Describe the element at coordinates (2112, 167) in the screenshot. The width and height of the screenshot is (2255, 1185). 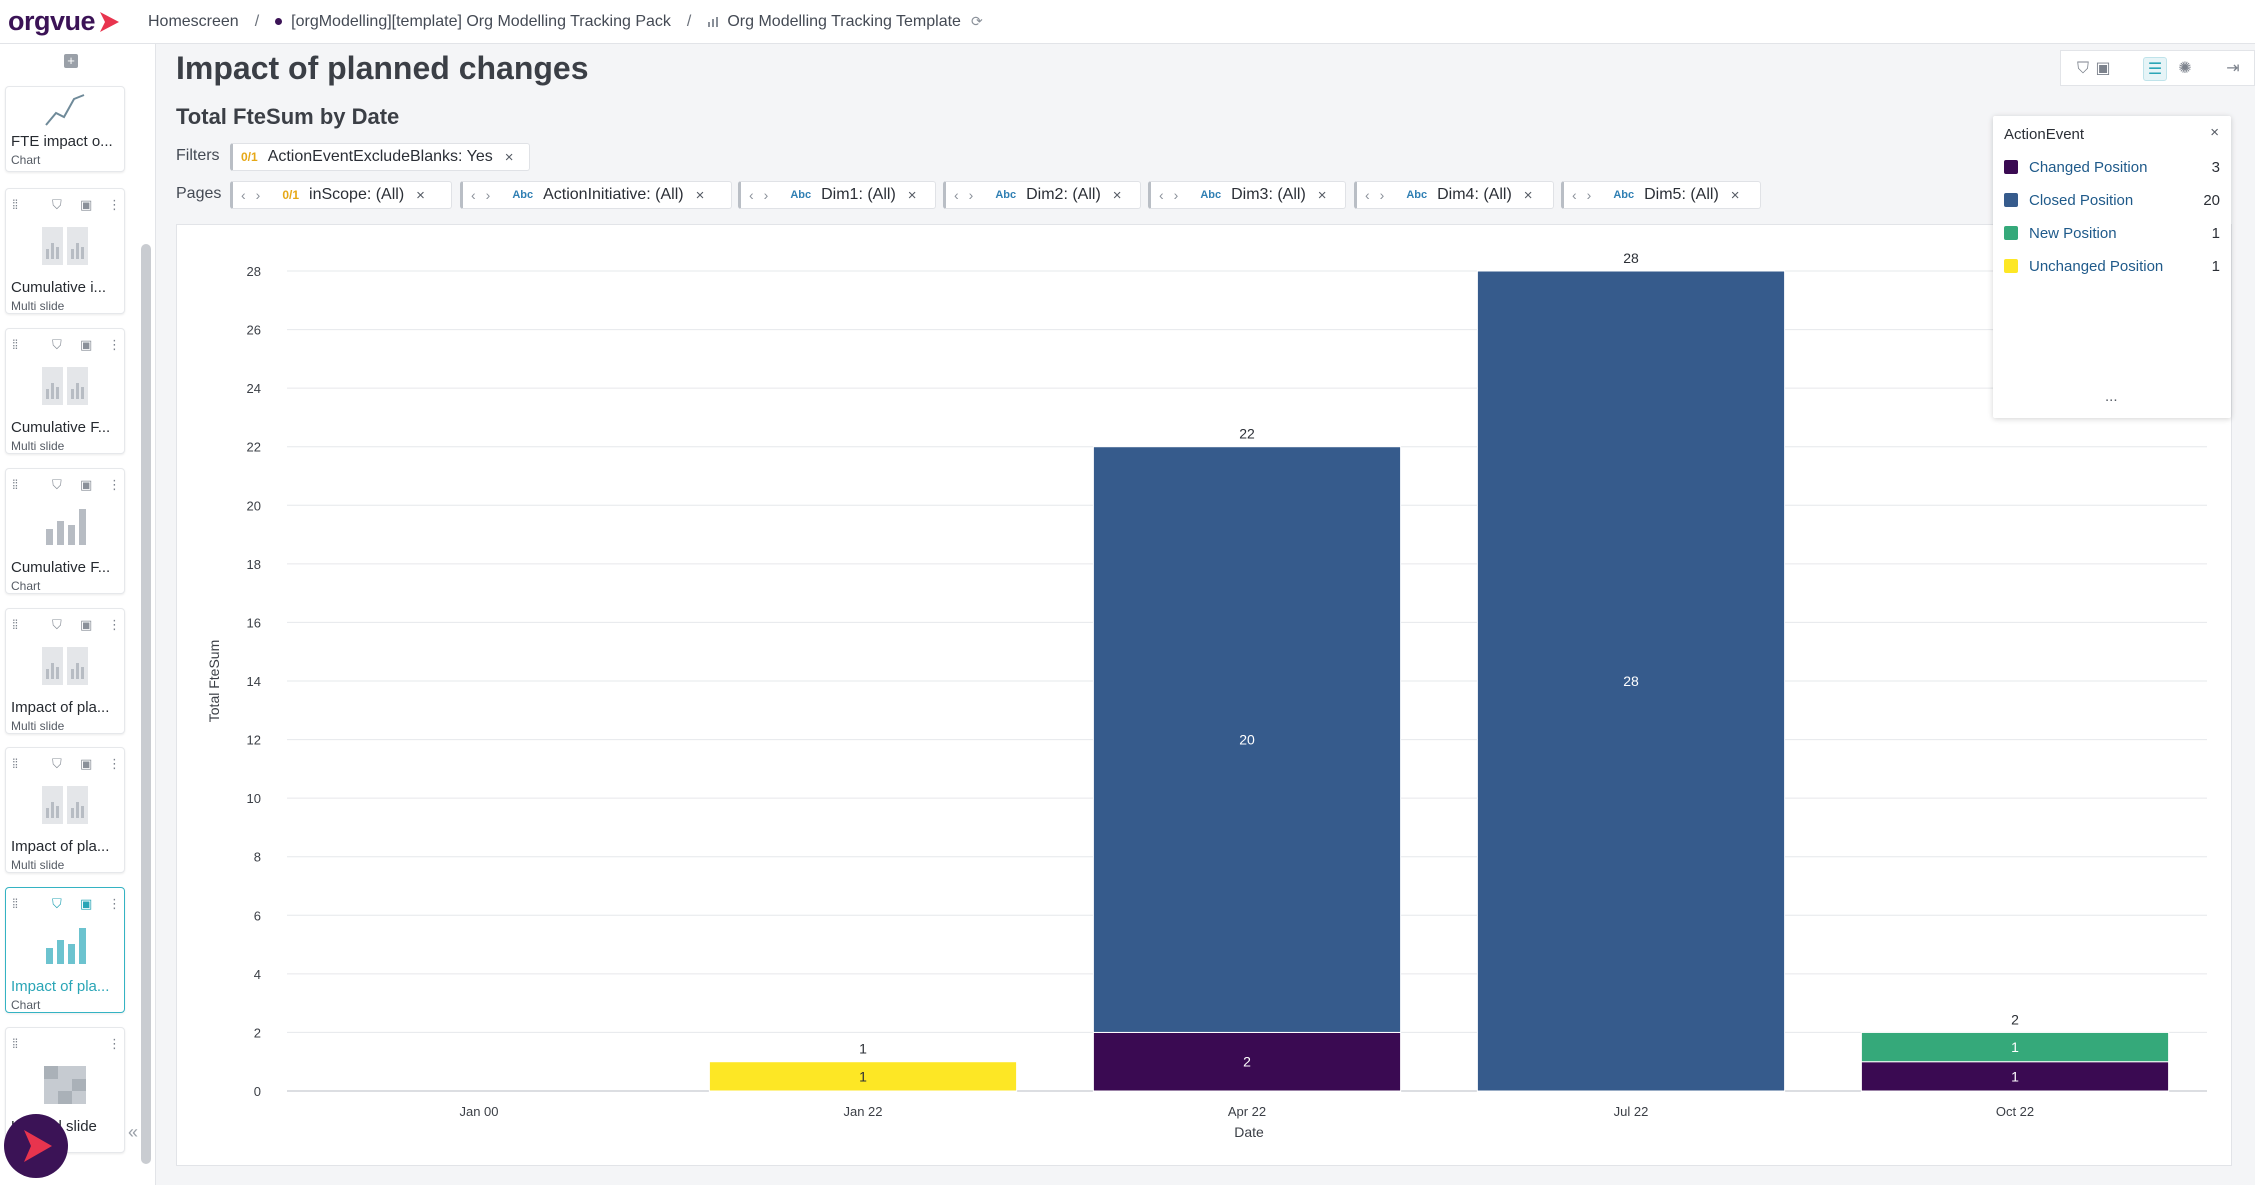
I see `legend-item: Changed Position 3` at that location.